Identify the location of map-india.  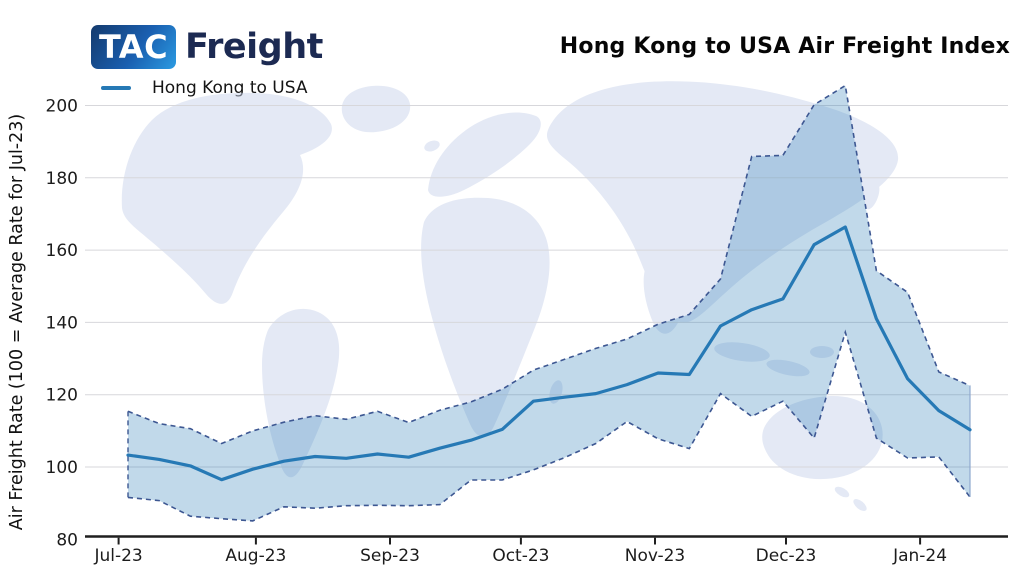
(666, 294).